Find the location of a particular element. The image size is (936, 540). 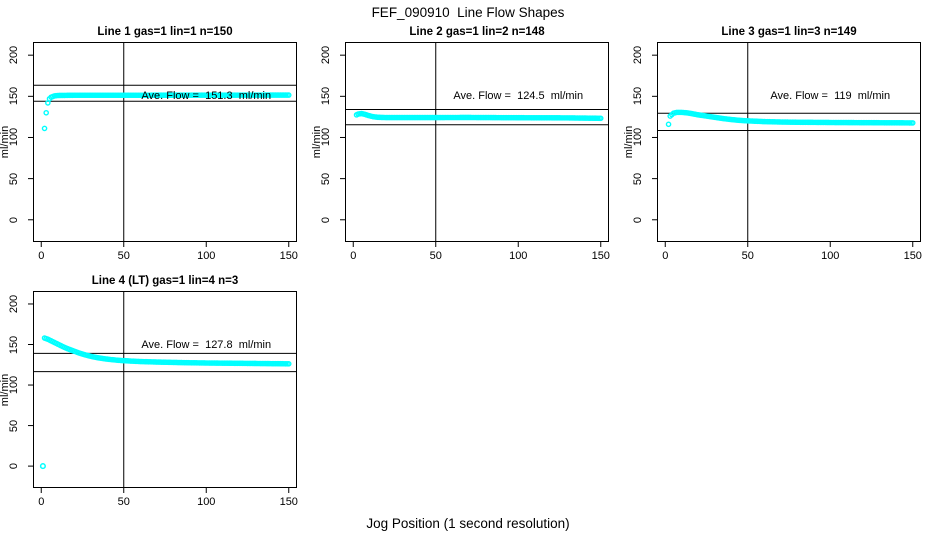

panel-title: Line 2 gas=1 lin=2 n=148 is located at coordinates (477, 32).